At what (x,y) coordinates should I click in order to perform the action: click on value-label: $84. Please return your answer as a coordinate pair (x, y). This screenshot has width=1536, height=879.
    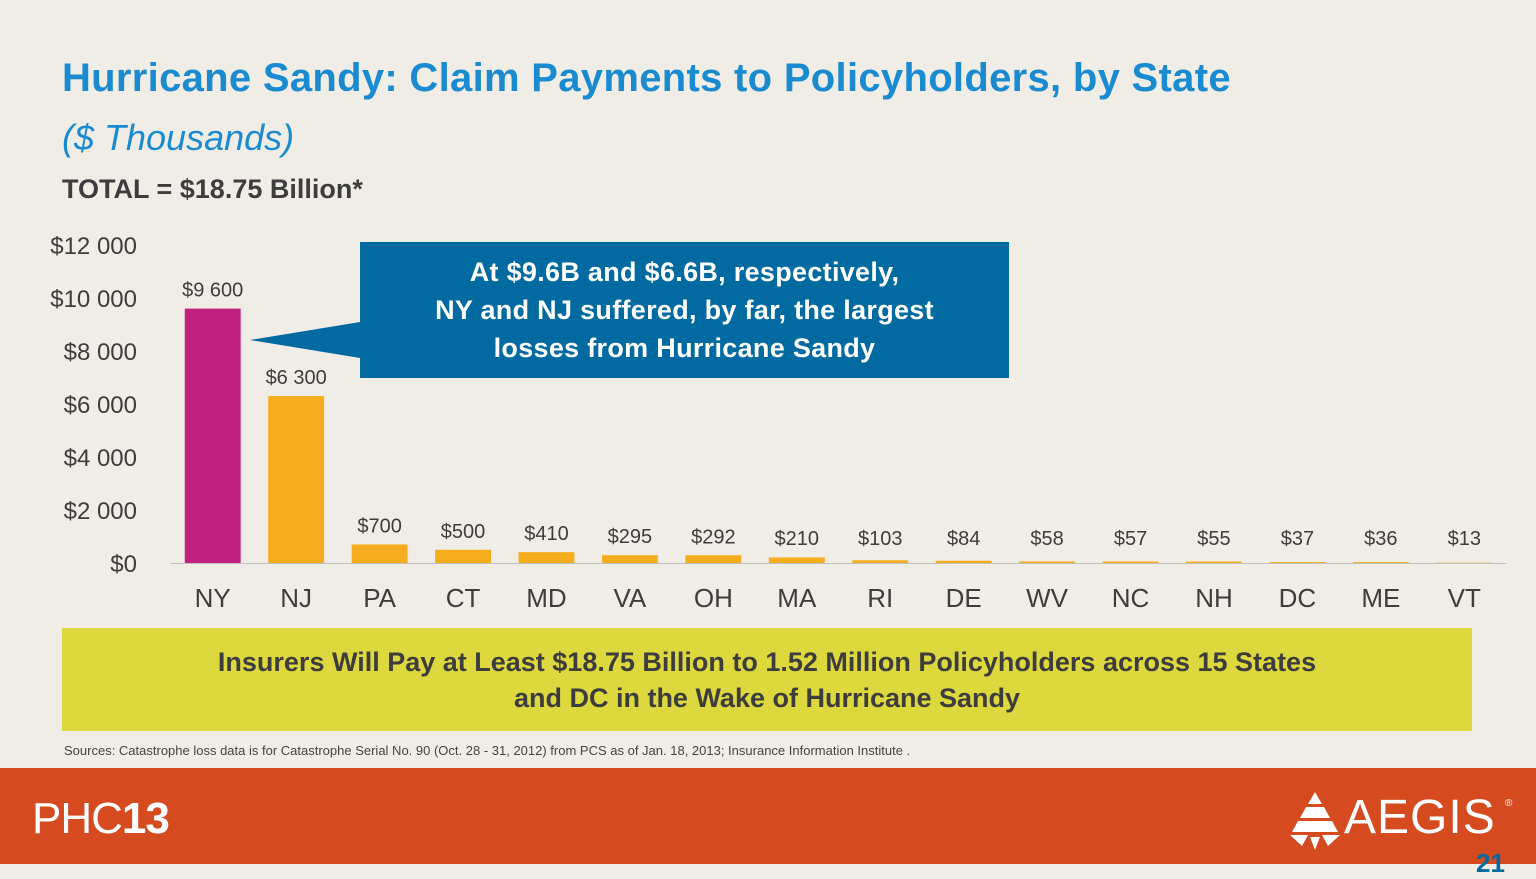
    Looking at the image, I should click on (963, 539).